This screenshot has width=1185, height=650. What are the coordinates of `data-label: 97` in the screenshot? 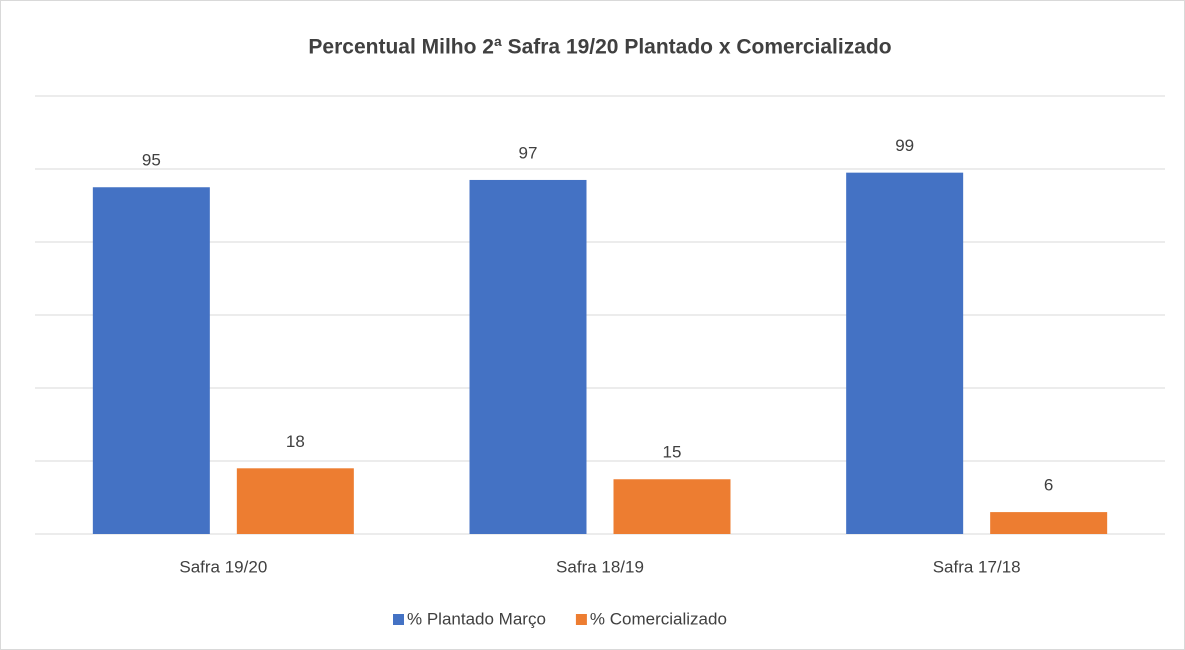 It's located at (528, 152).